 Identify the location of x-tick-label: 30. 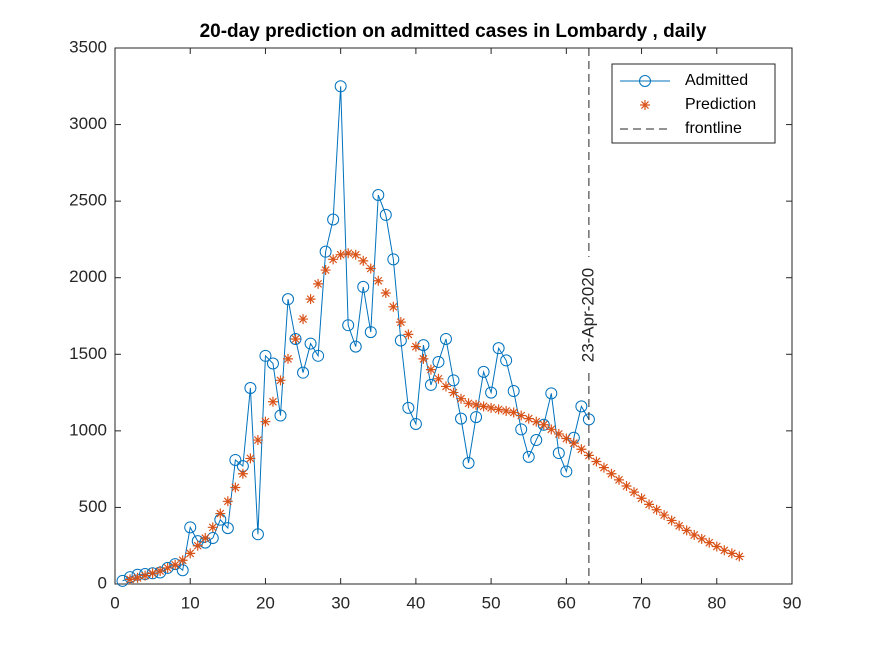
(340, 602).